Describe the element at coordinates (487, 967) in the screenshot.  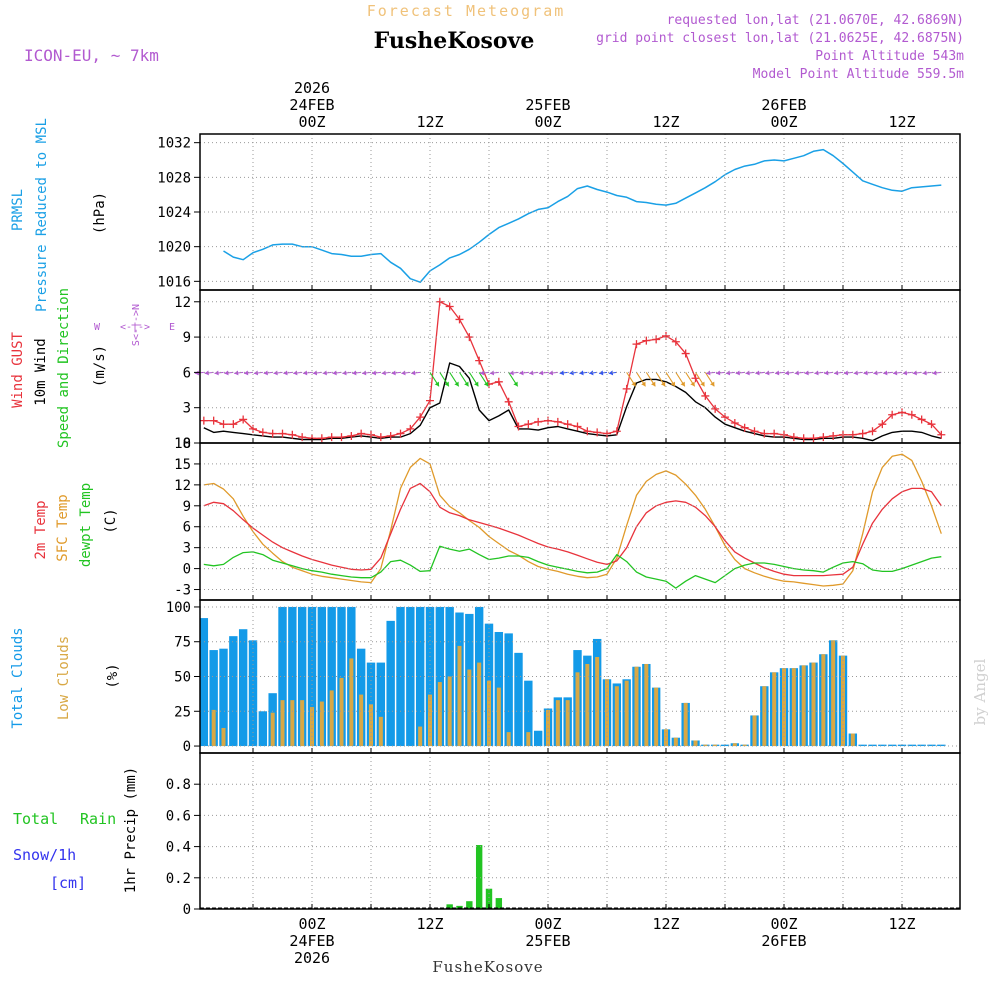
I see `footer-location: FusheKosove` at that location.